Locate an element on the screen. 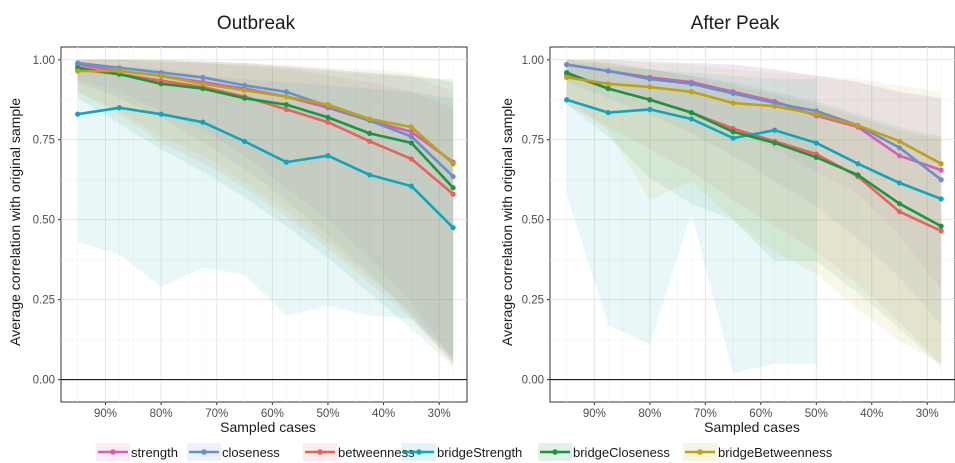 The width and height of the screenshot is (955, 463). series-line-bridgeBetweenness is located at coordinates (754, 120).